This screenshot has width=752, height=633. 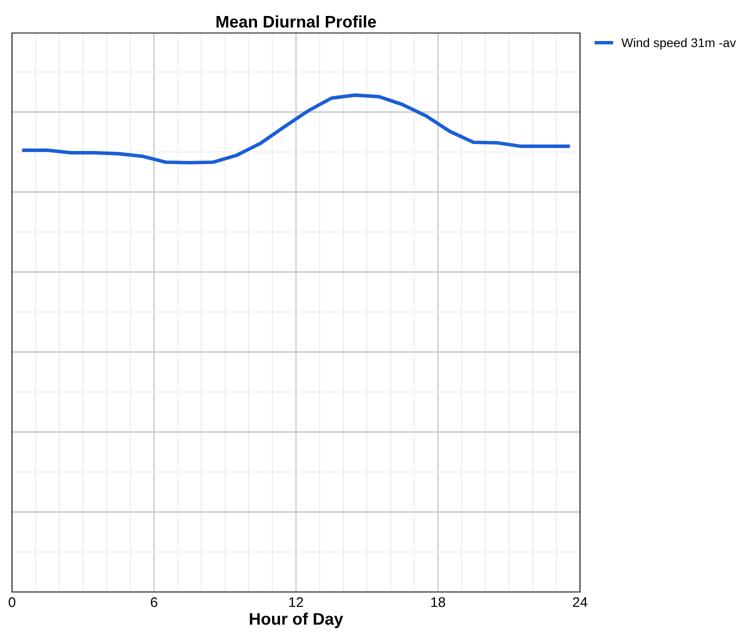 I want to click on x-tick-label: 6, so click(x=154, y=602).